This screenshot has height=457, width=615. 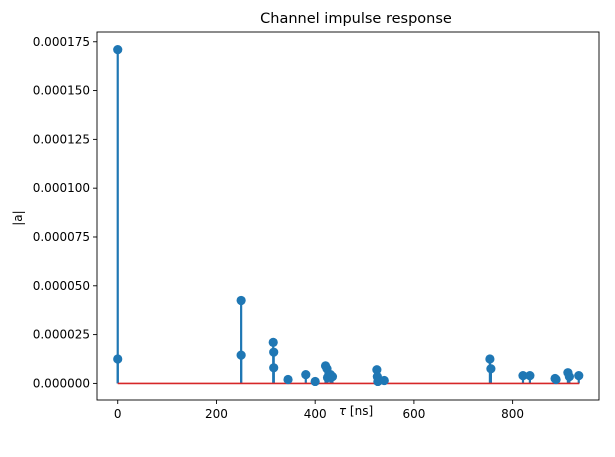 What do you see at coordinates (61, 188) in the screenshot?
I see `y-tick-label: 0.000100` at bounding box center [61, 188].